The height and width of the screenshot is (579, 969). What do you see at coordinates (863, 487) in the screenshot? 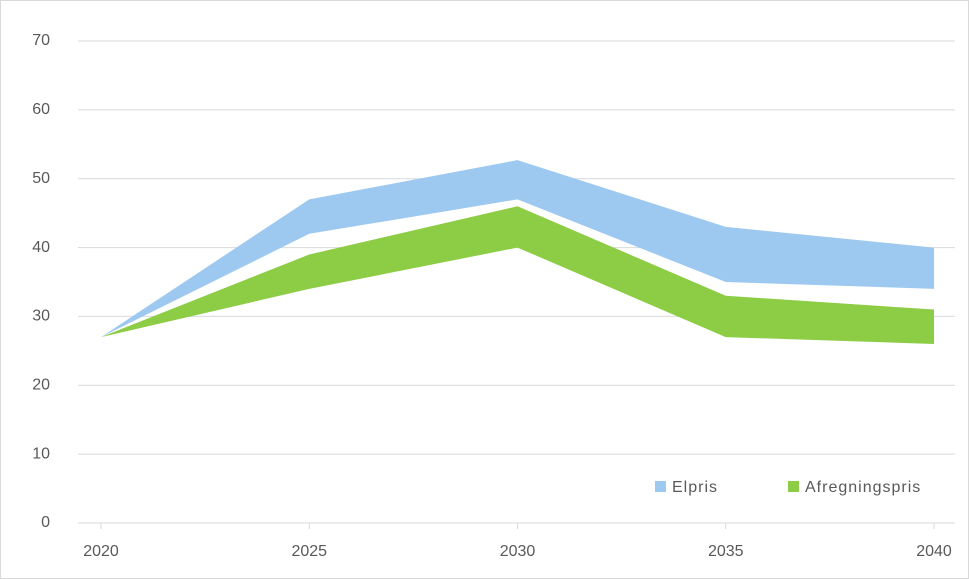
I see `legend-label: Afregningspris` at bounding box center [863, 487].